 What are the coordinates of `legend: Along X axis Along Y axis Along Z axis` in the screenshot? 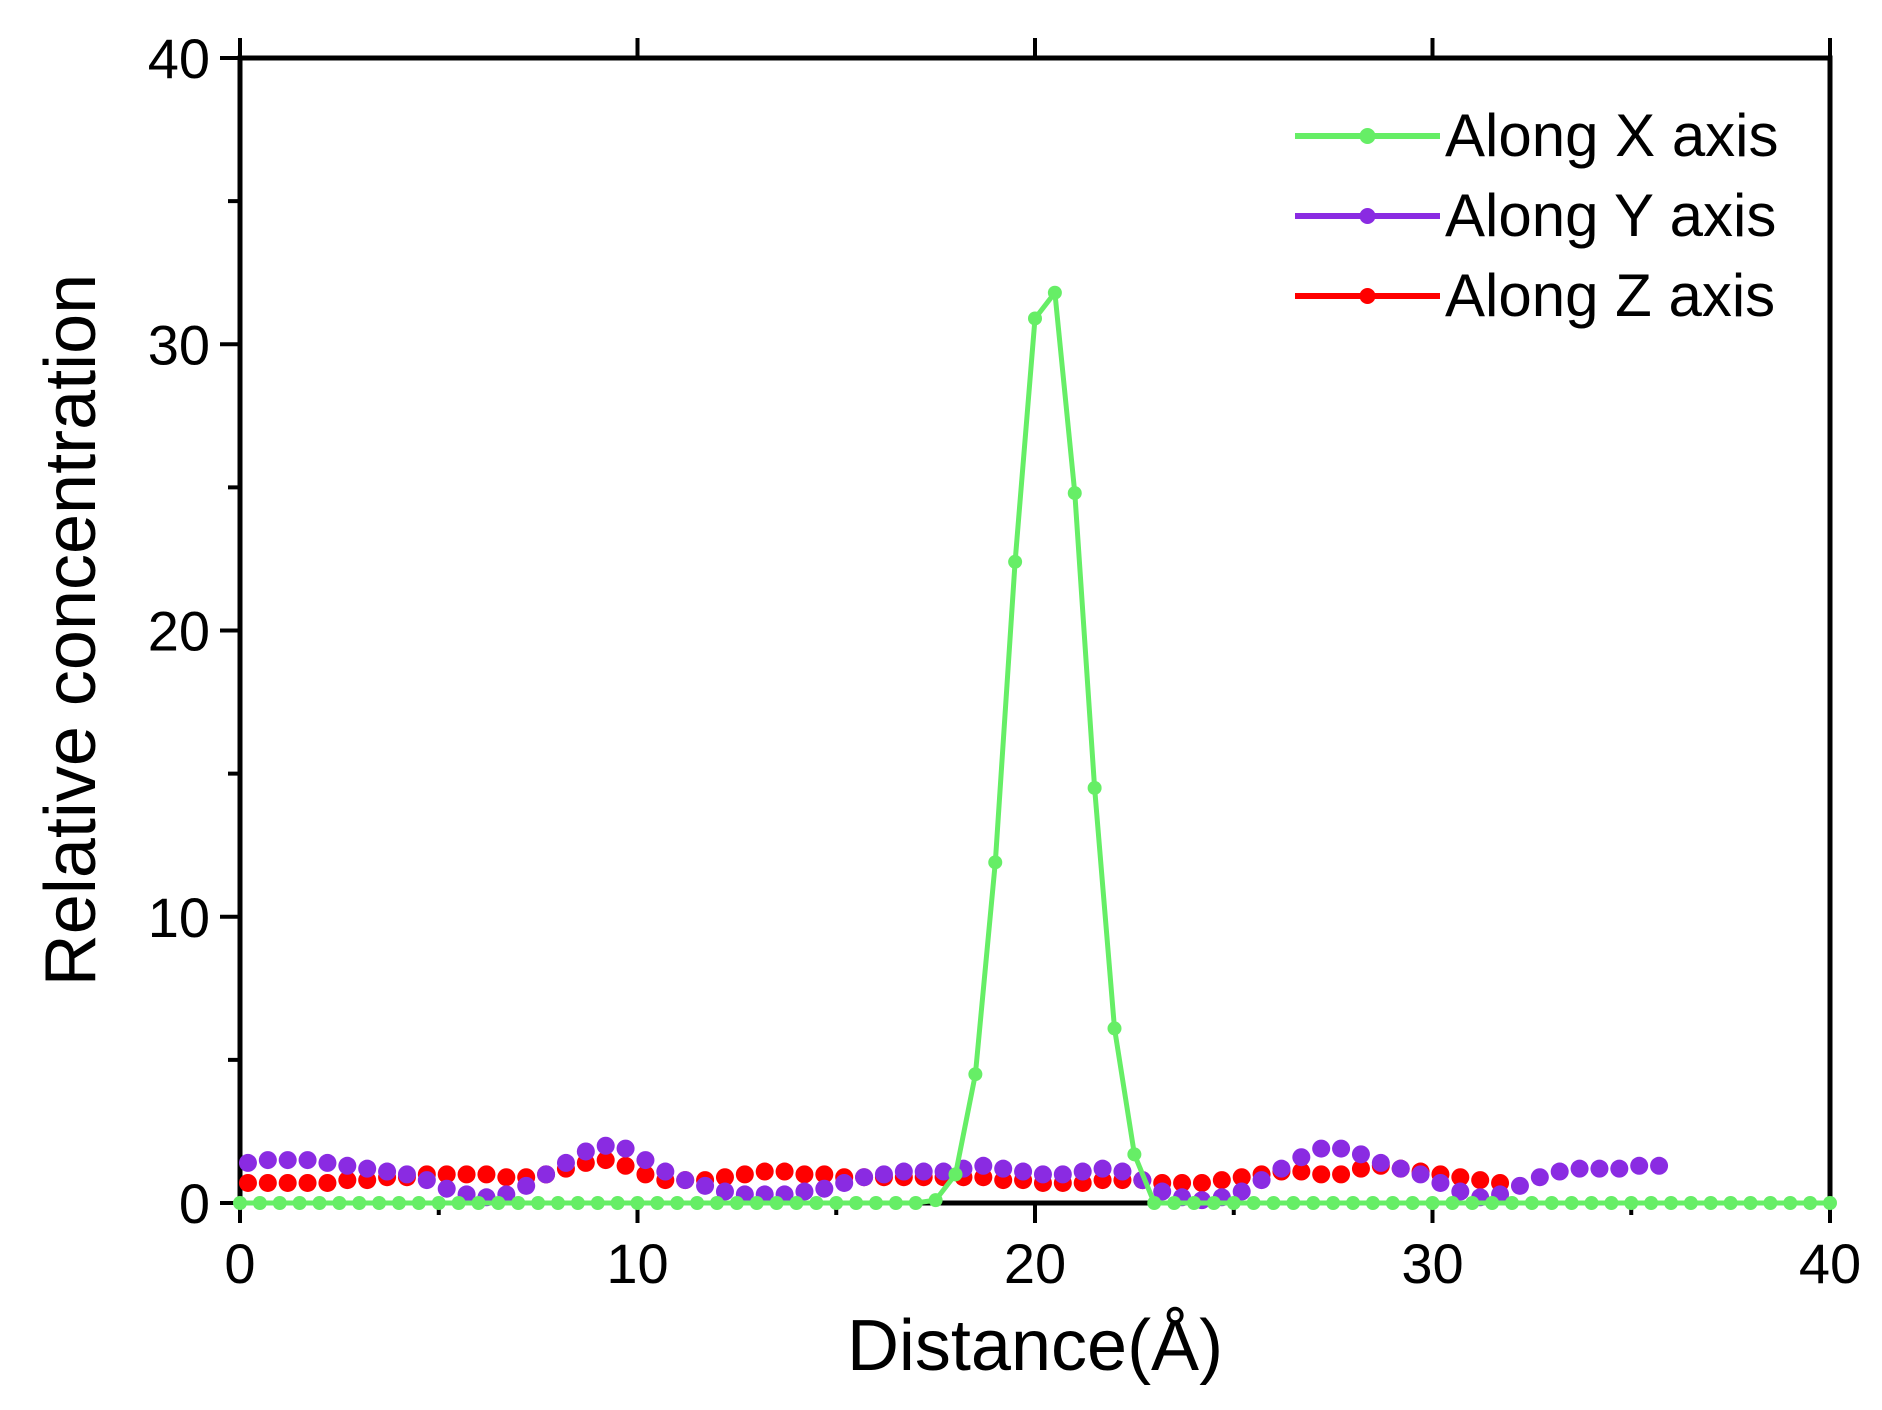 It's located at (1537, 215).